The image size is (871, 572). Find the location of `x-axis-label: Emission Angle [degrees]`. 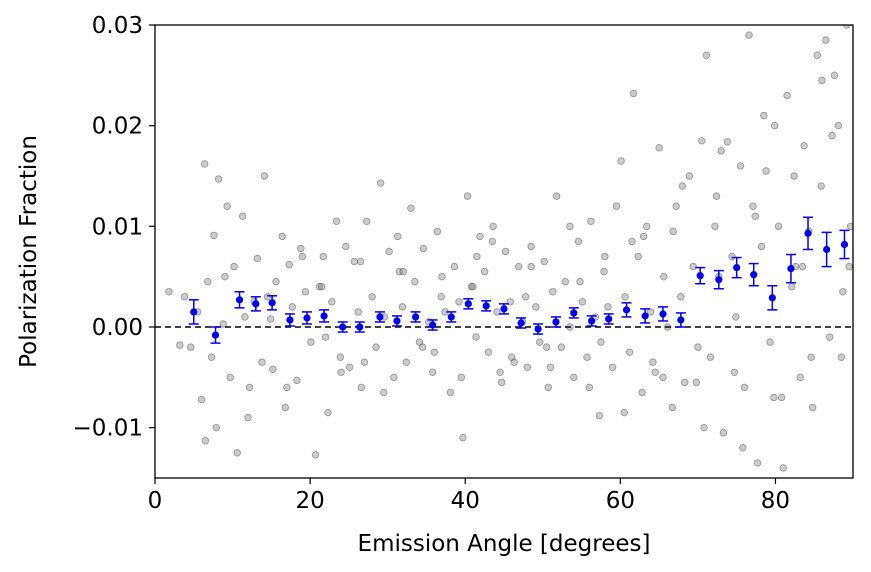

x-axis-label: Emission Angle [degrees] is located at coordinates (504, 544).